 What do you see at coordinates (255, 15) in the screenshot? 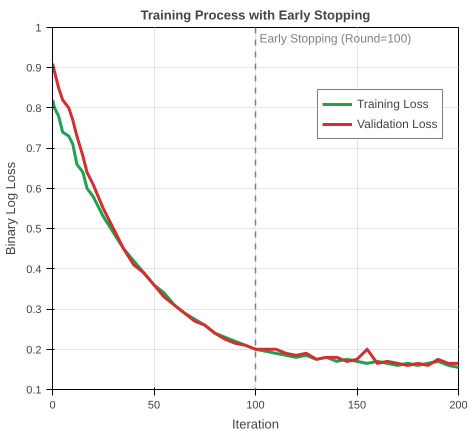
I see `chart-title: Training Process with Early Stopping` at bounding box center [255, 15].